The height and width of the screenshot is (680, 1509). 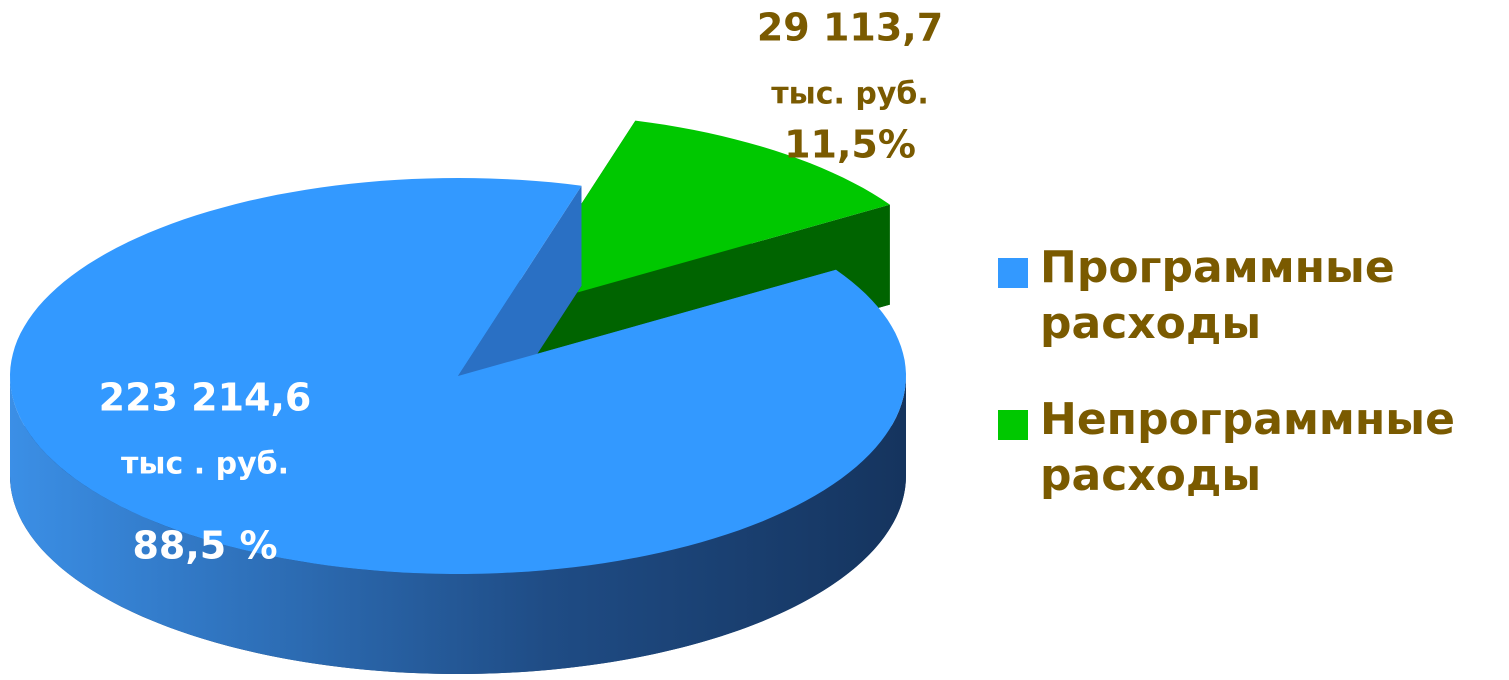 What do you see at coordinates (850, 94) in the screenshot?
I see `unit-label: тыс. руб.` at bounding box center [850, 94].